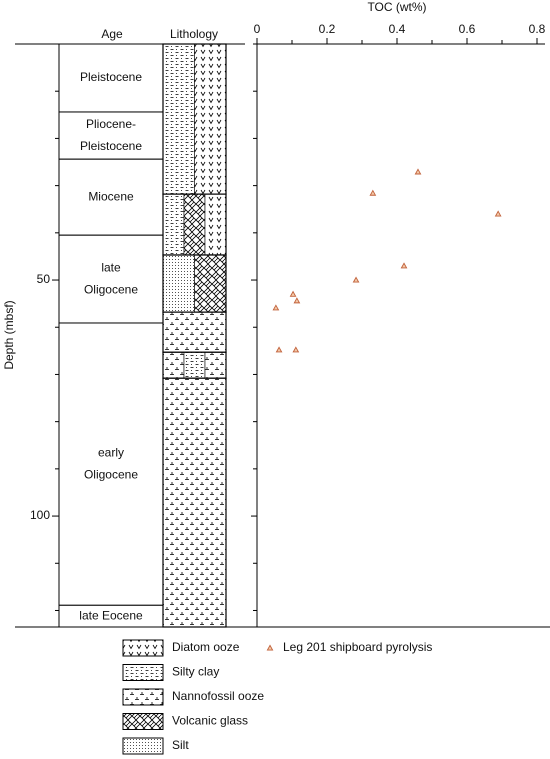 The height and width of the screenshot is (759, 550). Describe the element at coordinates (112, 34) in the screenshot. I see `age-header: Age` at that location.